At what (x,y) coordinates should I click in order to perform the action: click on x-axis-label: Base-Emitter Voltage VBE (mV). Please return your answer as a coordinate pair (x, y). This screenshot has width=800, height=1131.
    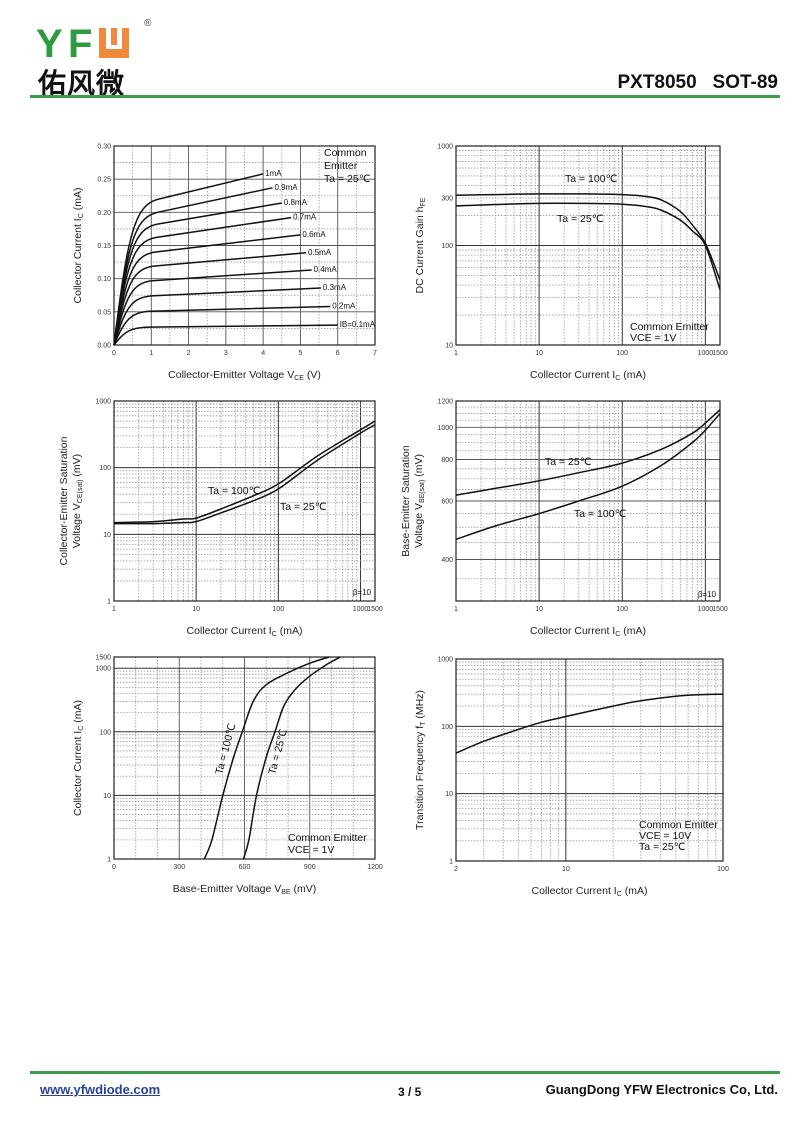
    Looking at the image, I should click on (245, 889).